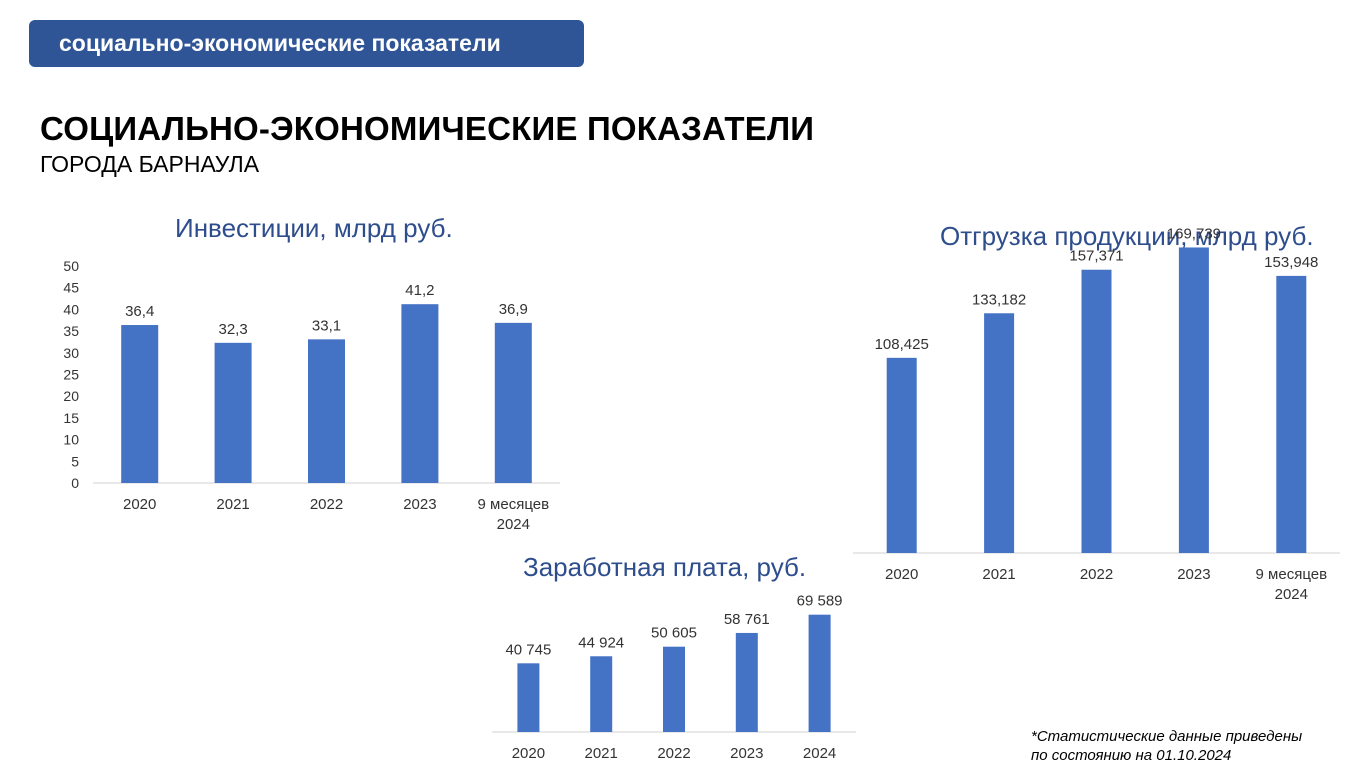 This screenshot has height=768, width=1368. I want to click on salary-data-label: 69 589, so click(820, 601).